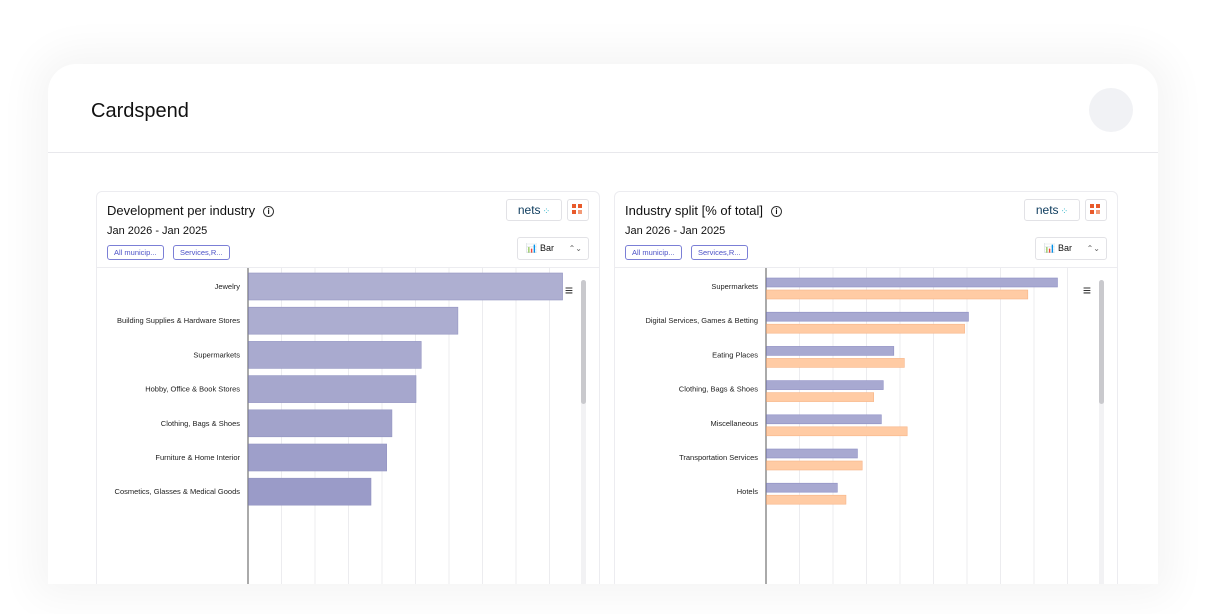 The height and width of the screenshot is (614, 1206). What do you see at coordinates (603, 152) in the screenshot?
I see `header-divider` at bounding box center [603, 152].